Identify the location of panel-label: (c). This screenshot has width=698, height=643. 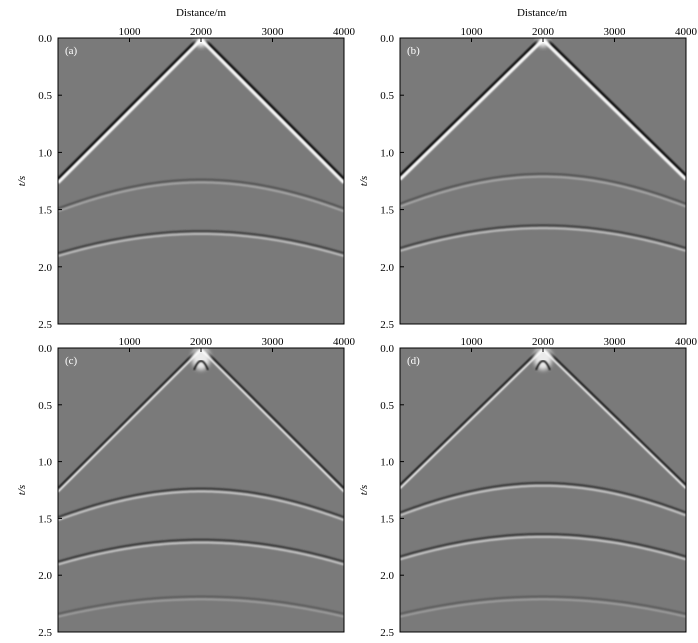
(71, 361).